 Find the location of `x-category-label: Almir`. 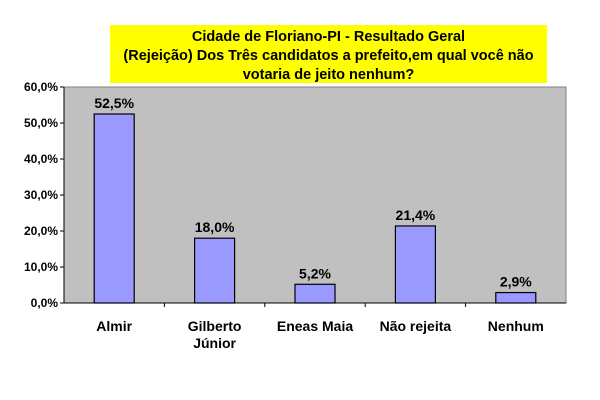

x-category-label: Almir is located at coordinates (114, 326).